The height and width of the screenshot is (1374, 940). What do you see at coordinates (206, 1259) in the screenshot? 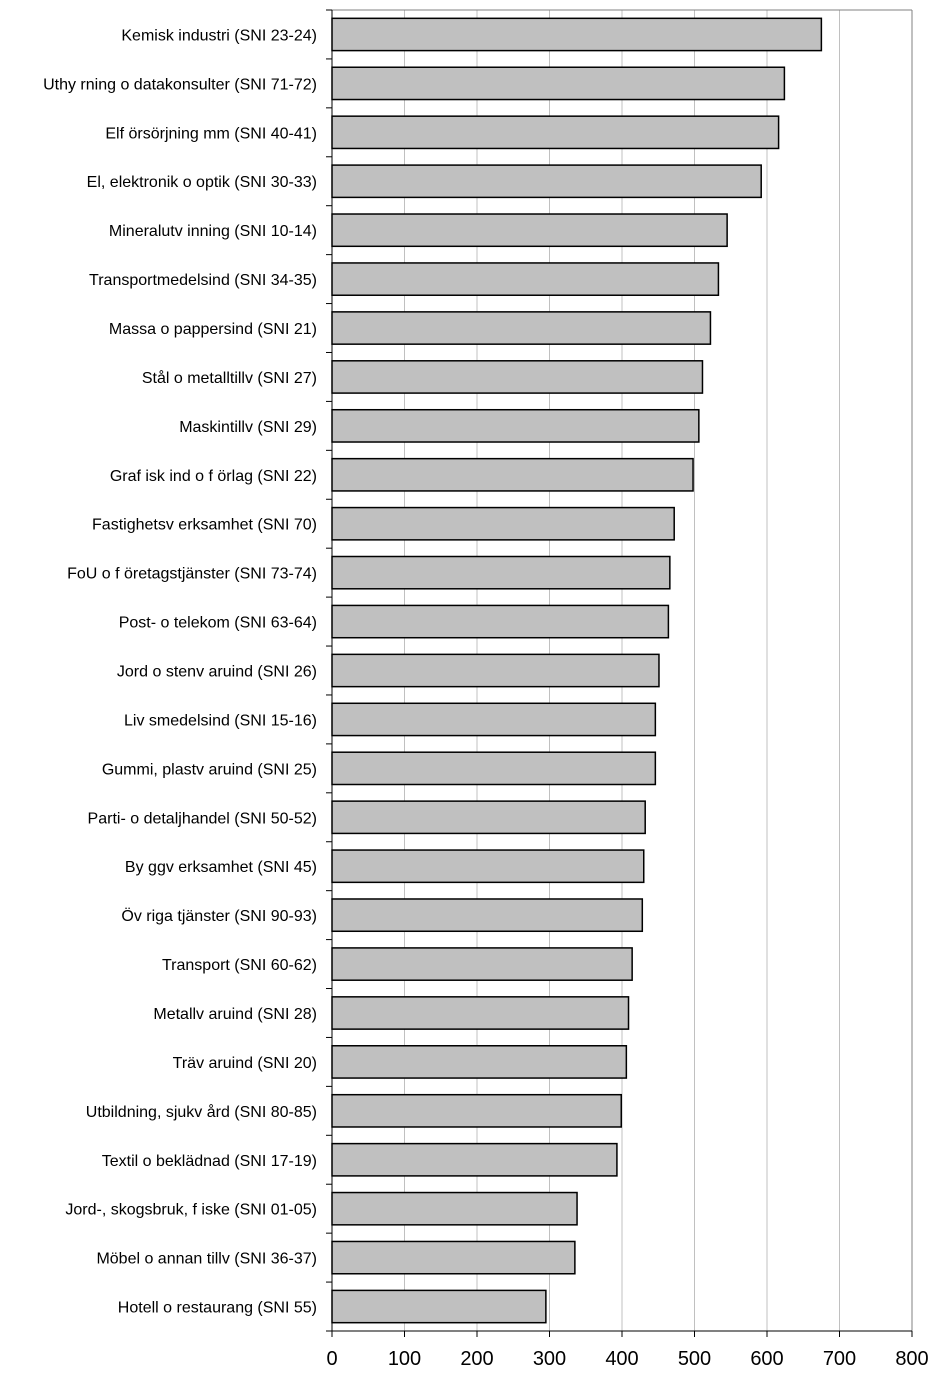
I see `category-label: Möbel o annan tillv (SNI 36-37)` at bounding box center [206, 1259].